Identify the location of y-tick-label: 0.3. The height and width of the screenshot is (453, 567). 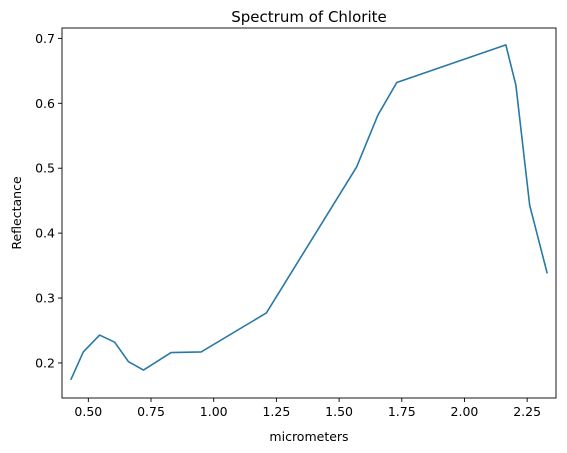
(45, 298).